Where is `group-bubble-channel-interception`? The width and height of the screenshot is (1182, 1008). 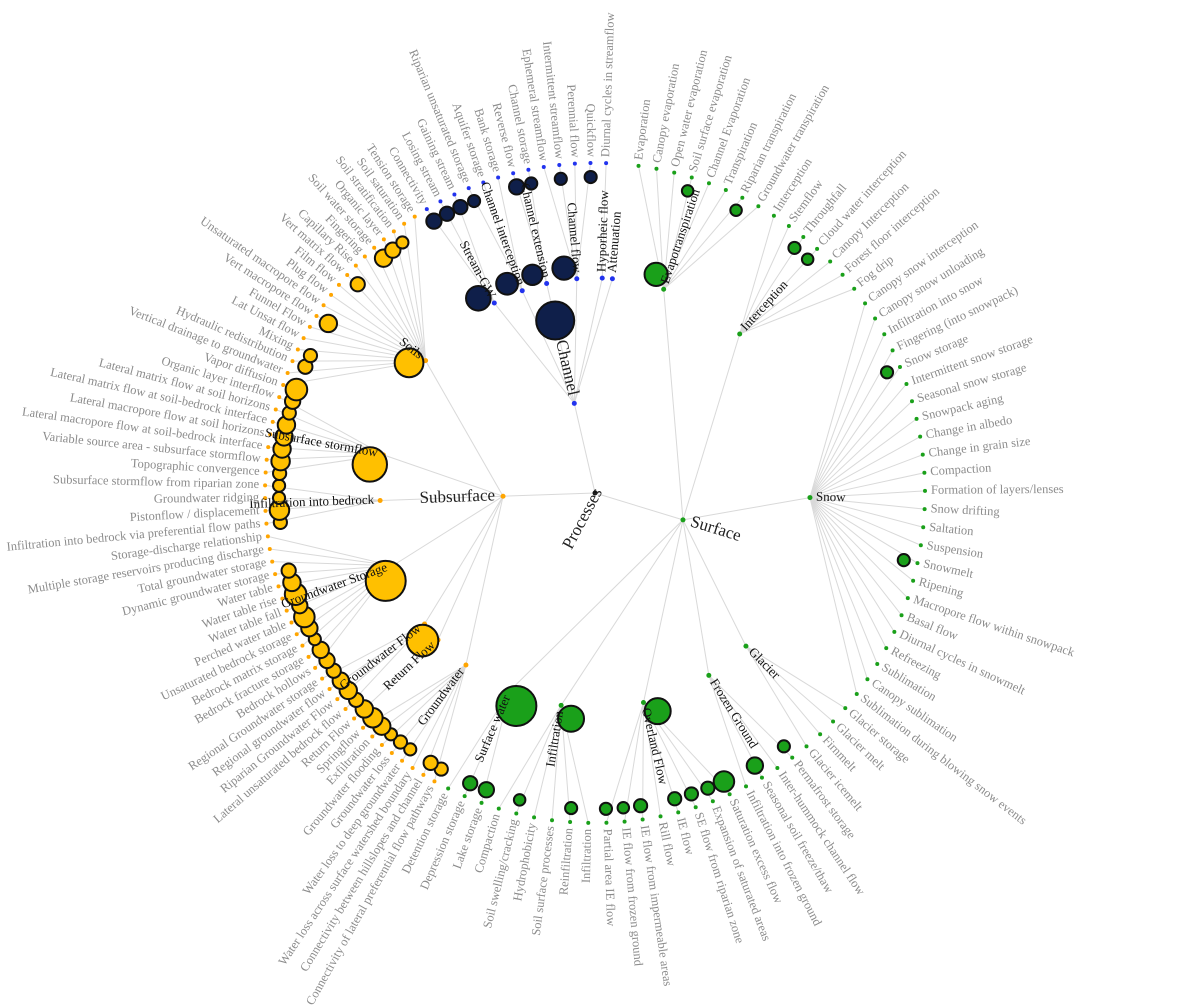
group-bubble-channel-interception is located at coordinates (507, 283).